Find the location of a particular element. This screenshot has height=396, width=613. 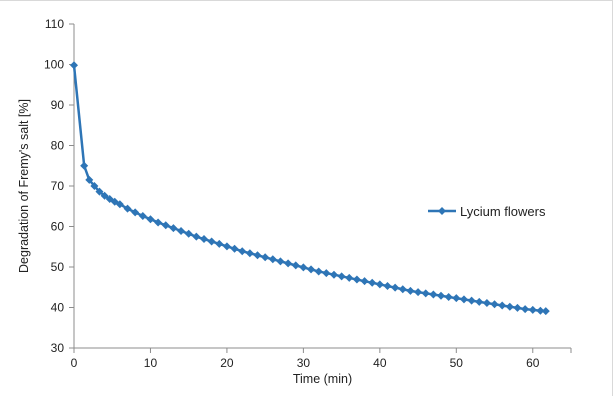

y-tick-label: 110 is located at coordinates (54, 24).